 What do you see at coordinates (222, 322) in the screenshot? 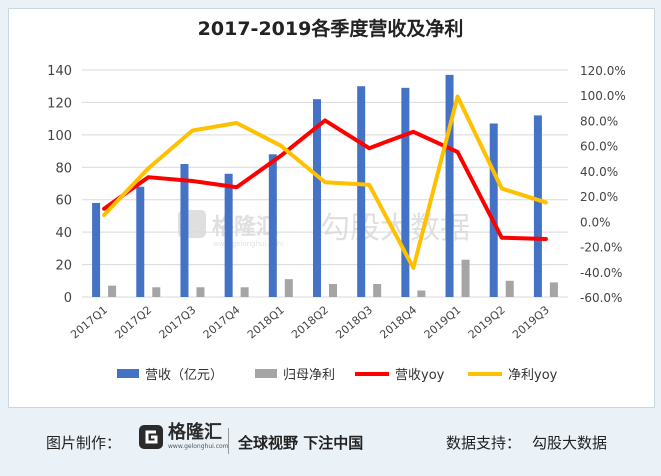
I see `category-label: 2017Q4` at bounding box center [222, 322].